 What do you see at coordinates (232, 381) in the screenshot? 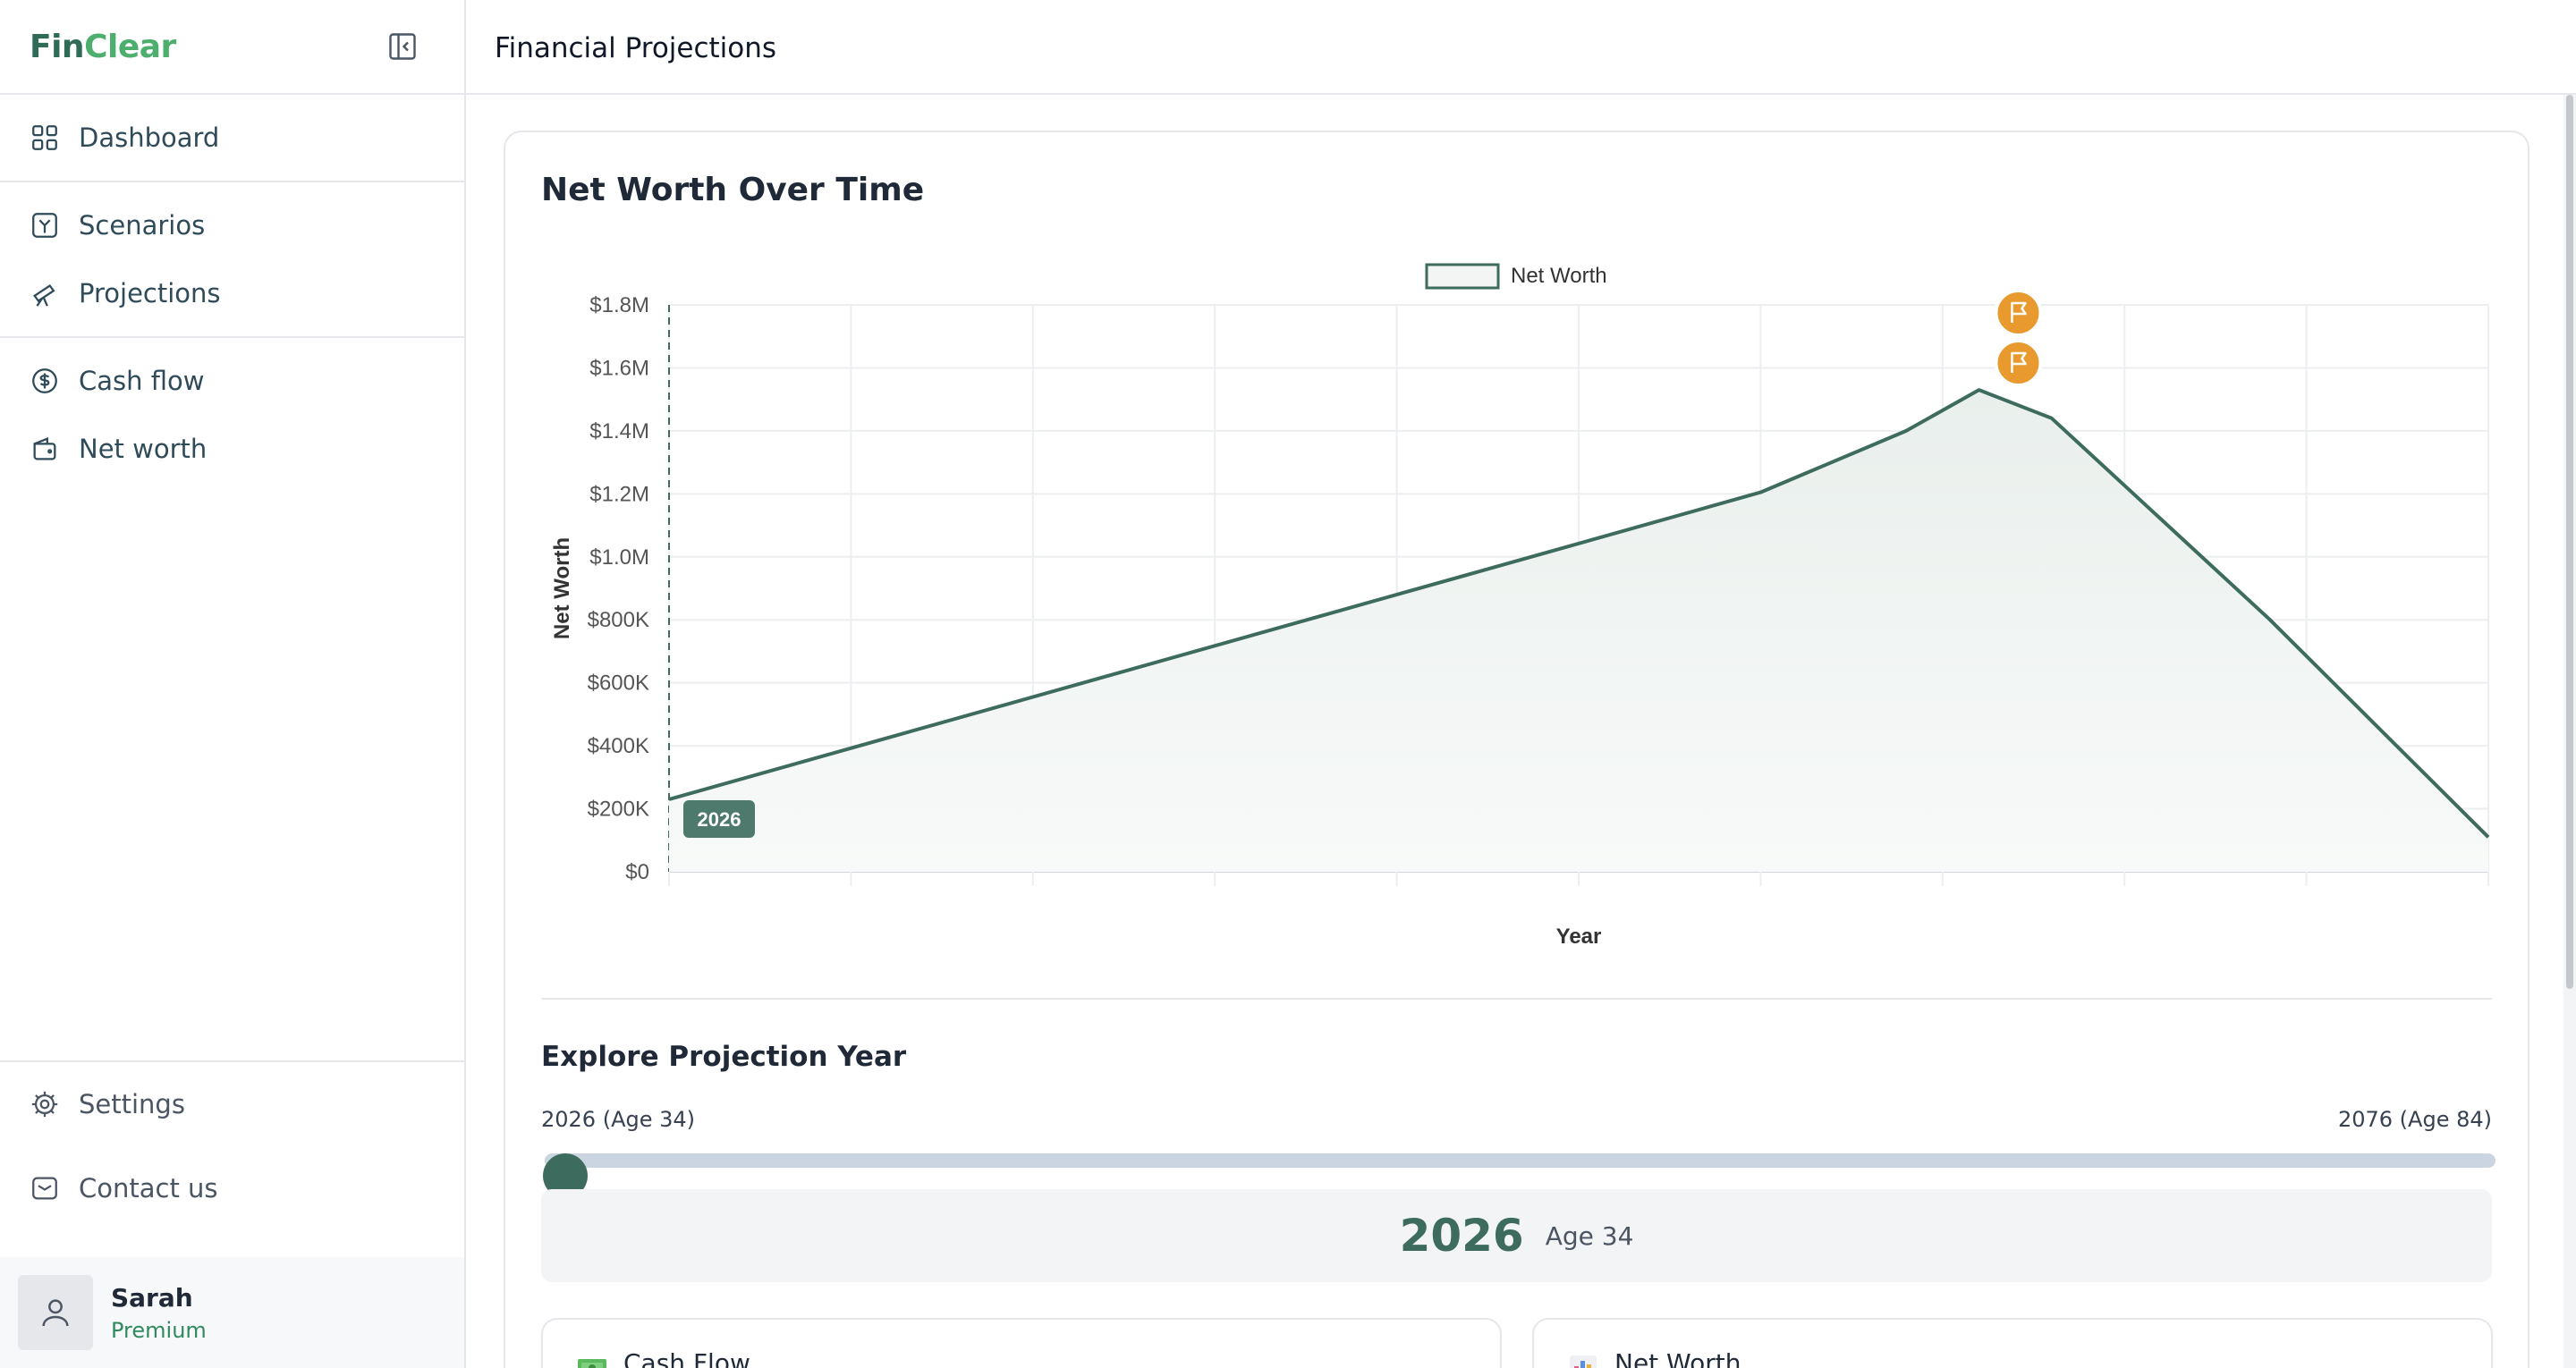
I see `sidebar-item-cash-flow: Cash flow` at bounding box center [232, 381].